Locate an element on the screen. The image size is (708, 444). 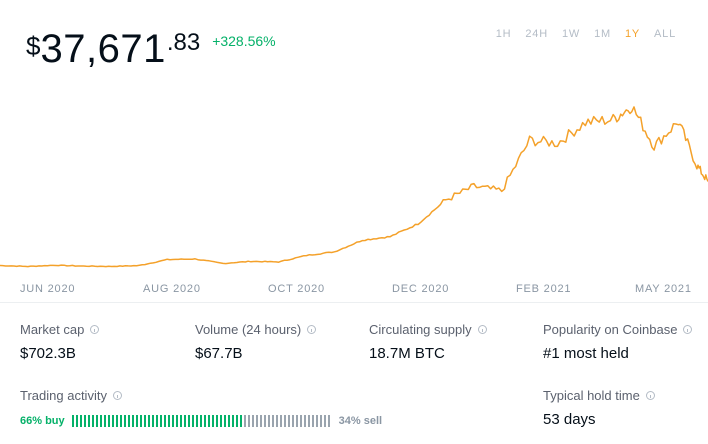
price-header: $ 37,671 .83 +328.56% is located at coordinates (151, 49).